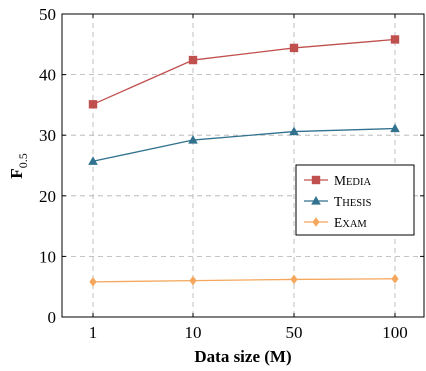 The width and height of the screenshot is (426, 371). I want to click on legend-label: THESIS, so click(353, 201).